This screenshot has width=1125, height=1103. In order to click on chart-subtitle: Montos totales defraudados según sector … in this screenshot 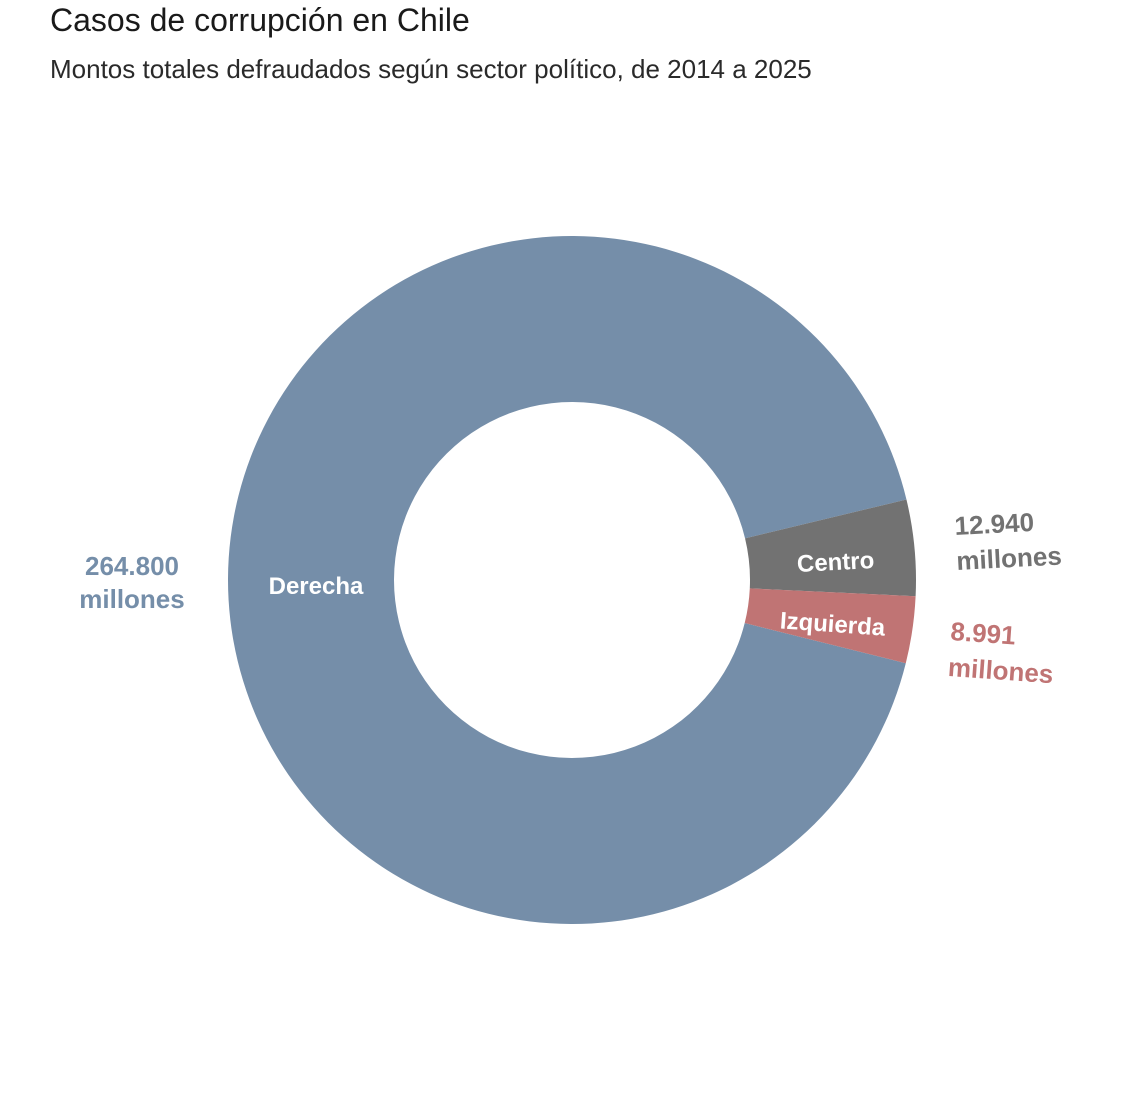, I will do `click(431, 69)`.